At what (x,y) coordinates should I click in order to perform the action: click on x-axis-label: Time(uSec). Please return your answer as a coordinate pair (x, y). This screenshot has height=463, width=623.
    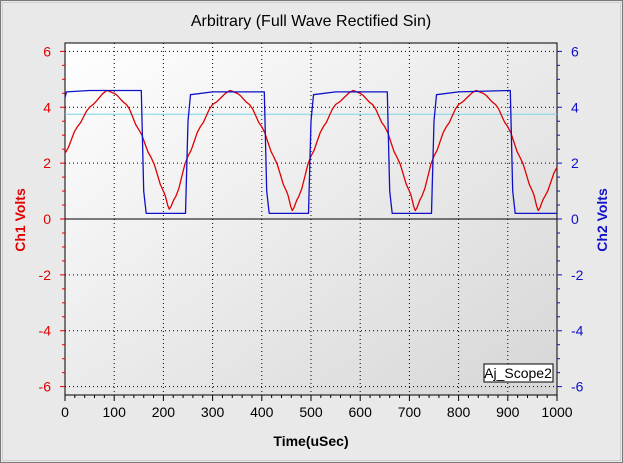
    Looking at the image, I should click on (310, 441).